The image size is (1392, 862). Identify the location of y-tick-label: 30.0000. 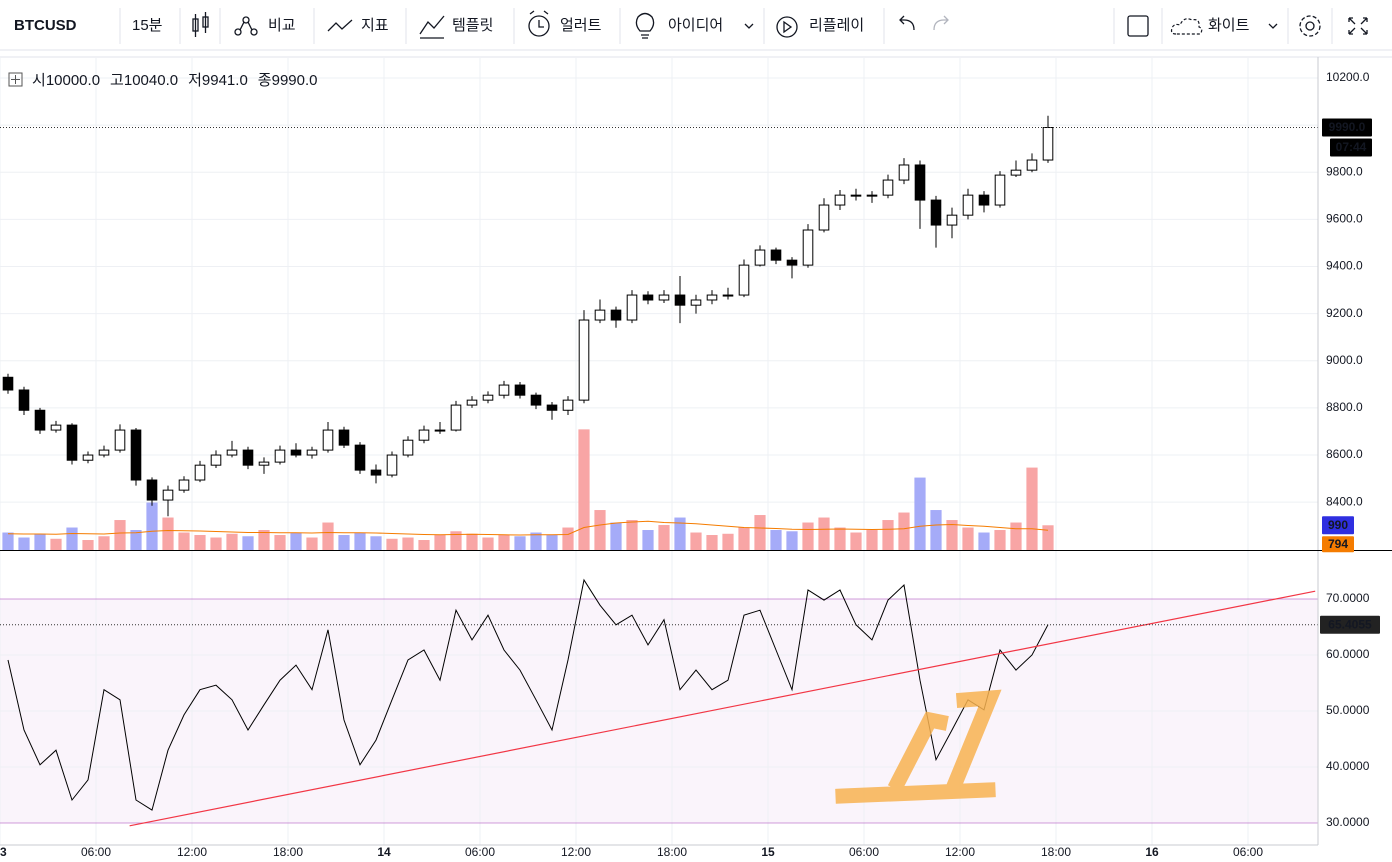
(1348, 822).